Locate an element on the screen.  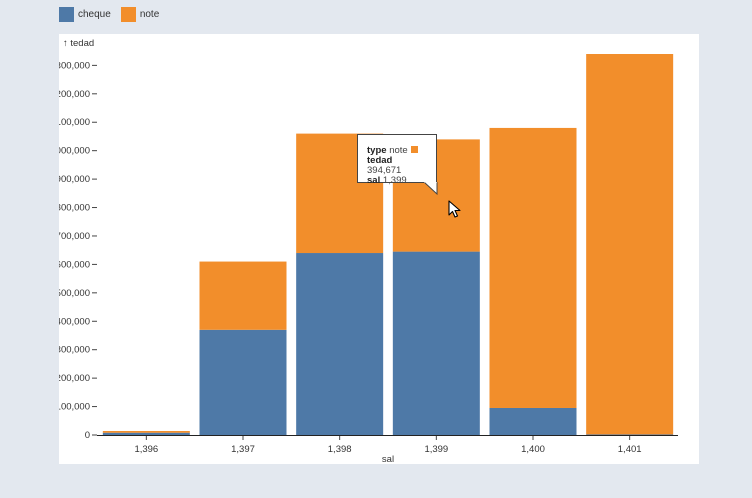
legend: cheque note is located at coordinates (114, 14).